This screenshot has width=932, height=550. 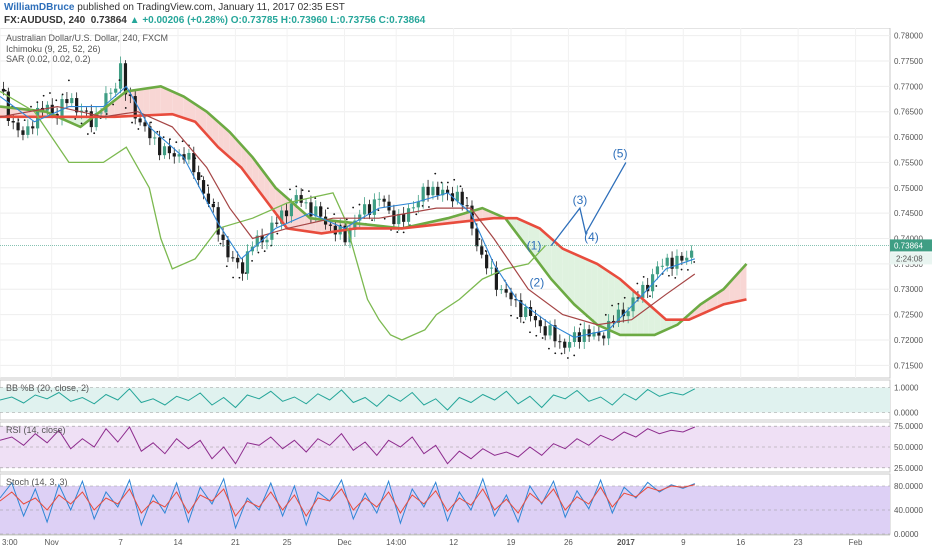 What do you see at coordinates (396, 542) in the screenshot?
I see `time-tick-label: 14:00` at bounding box center [396, 542].